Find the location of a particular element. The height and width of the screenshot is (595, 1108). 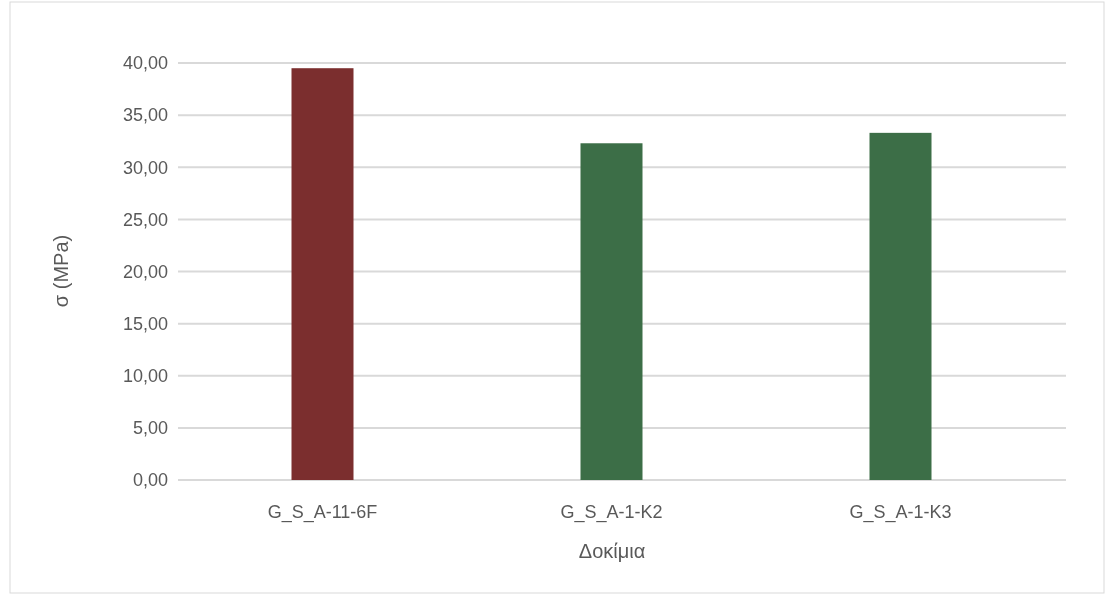

y-tick-label: 5,00 is located at coordinates (150, 428).